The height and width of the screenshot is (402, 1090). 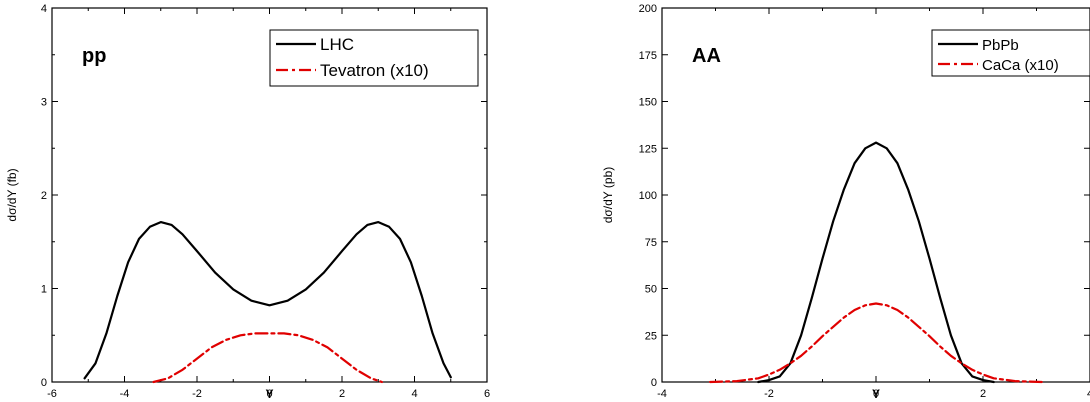 I want to click on x-tick-label: 6, so click(x=487, y=394).